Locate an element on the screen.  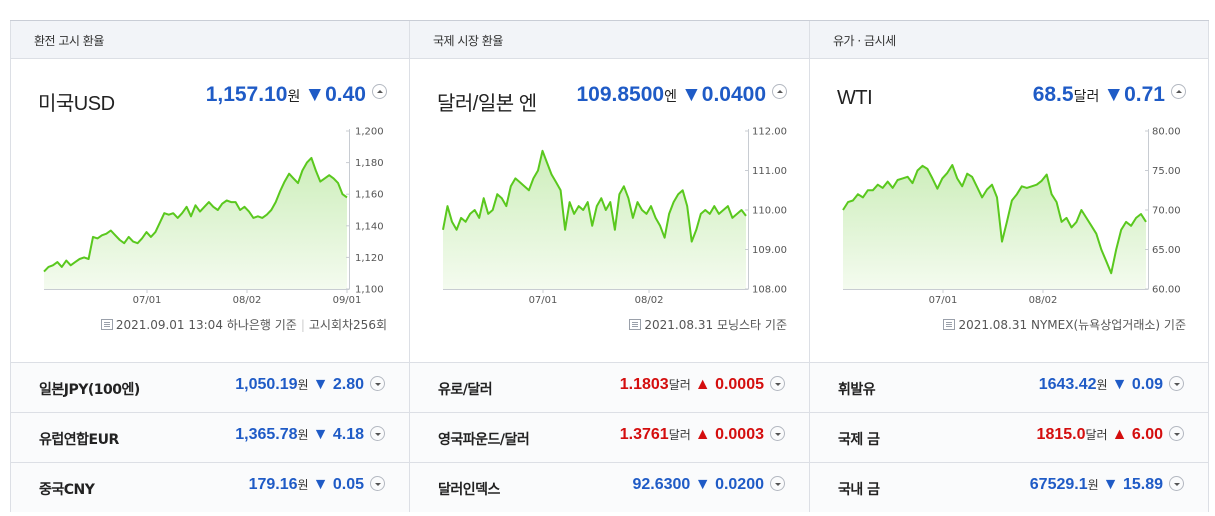
rate-change: ▼ 15.89 is located at coordinates (1132, 484).